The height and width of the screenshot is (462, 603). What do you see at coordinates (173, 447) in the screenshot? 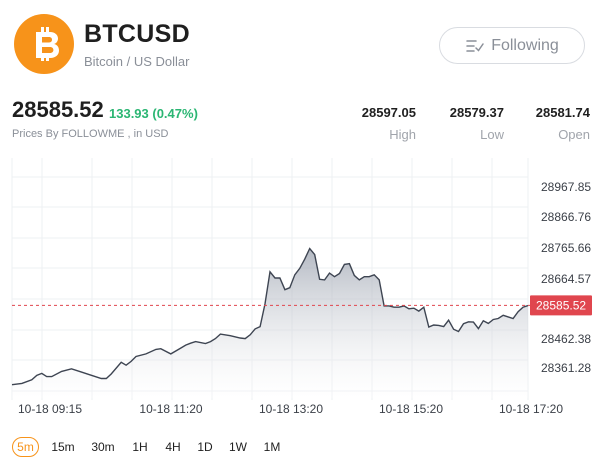
I see `timeframe-4h: 4H` at bounding box center [173, 447].